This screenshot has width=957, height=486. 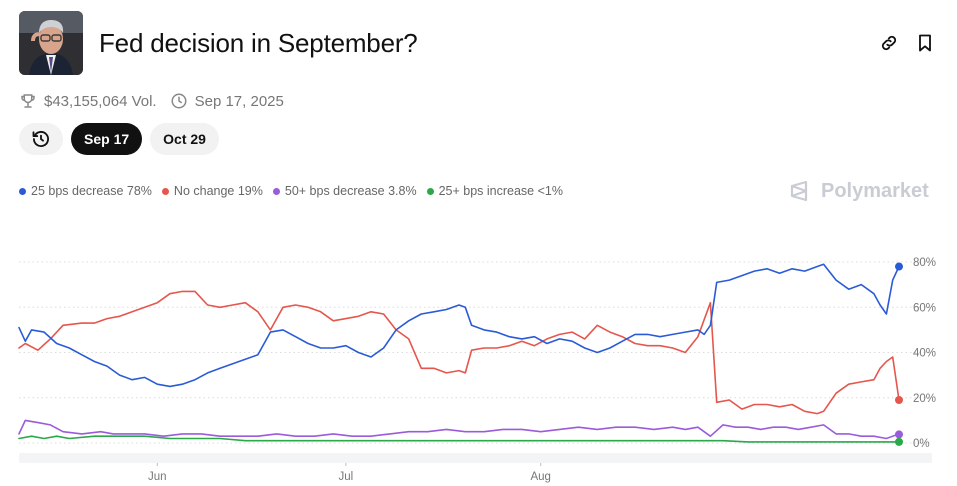 What do you see at coordinates (239, 101) in the screenshot?
I see `end-date-text: Sep 17, 2025` at bounding box center [239, 101].